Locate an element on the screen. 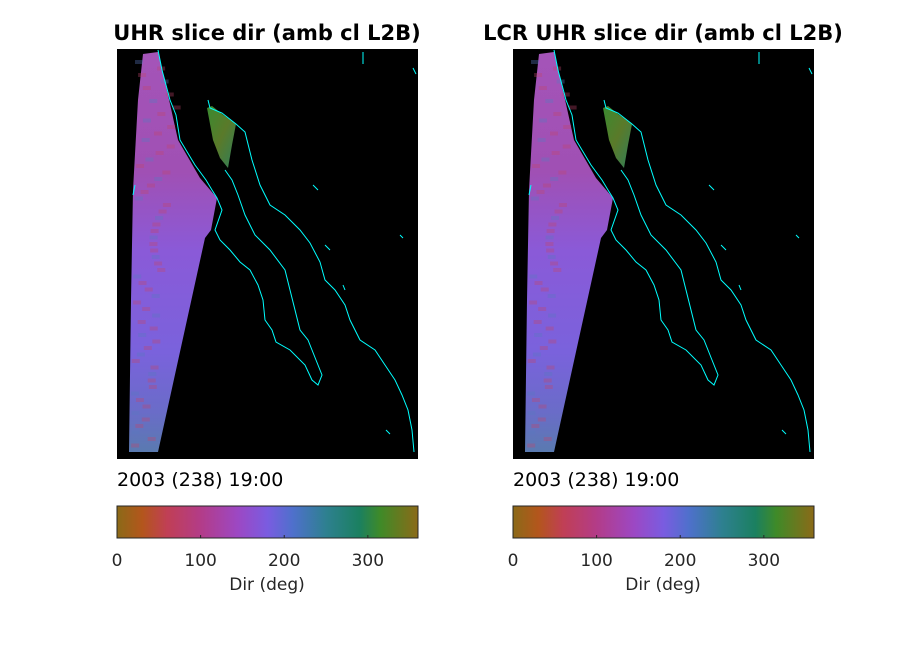  panel-title: LCR UHR slice dir (amb cl L2B) is located at coordinates (663, 33).